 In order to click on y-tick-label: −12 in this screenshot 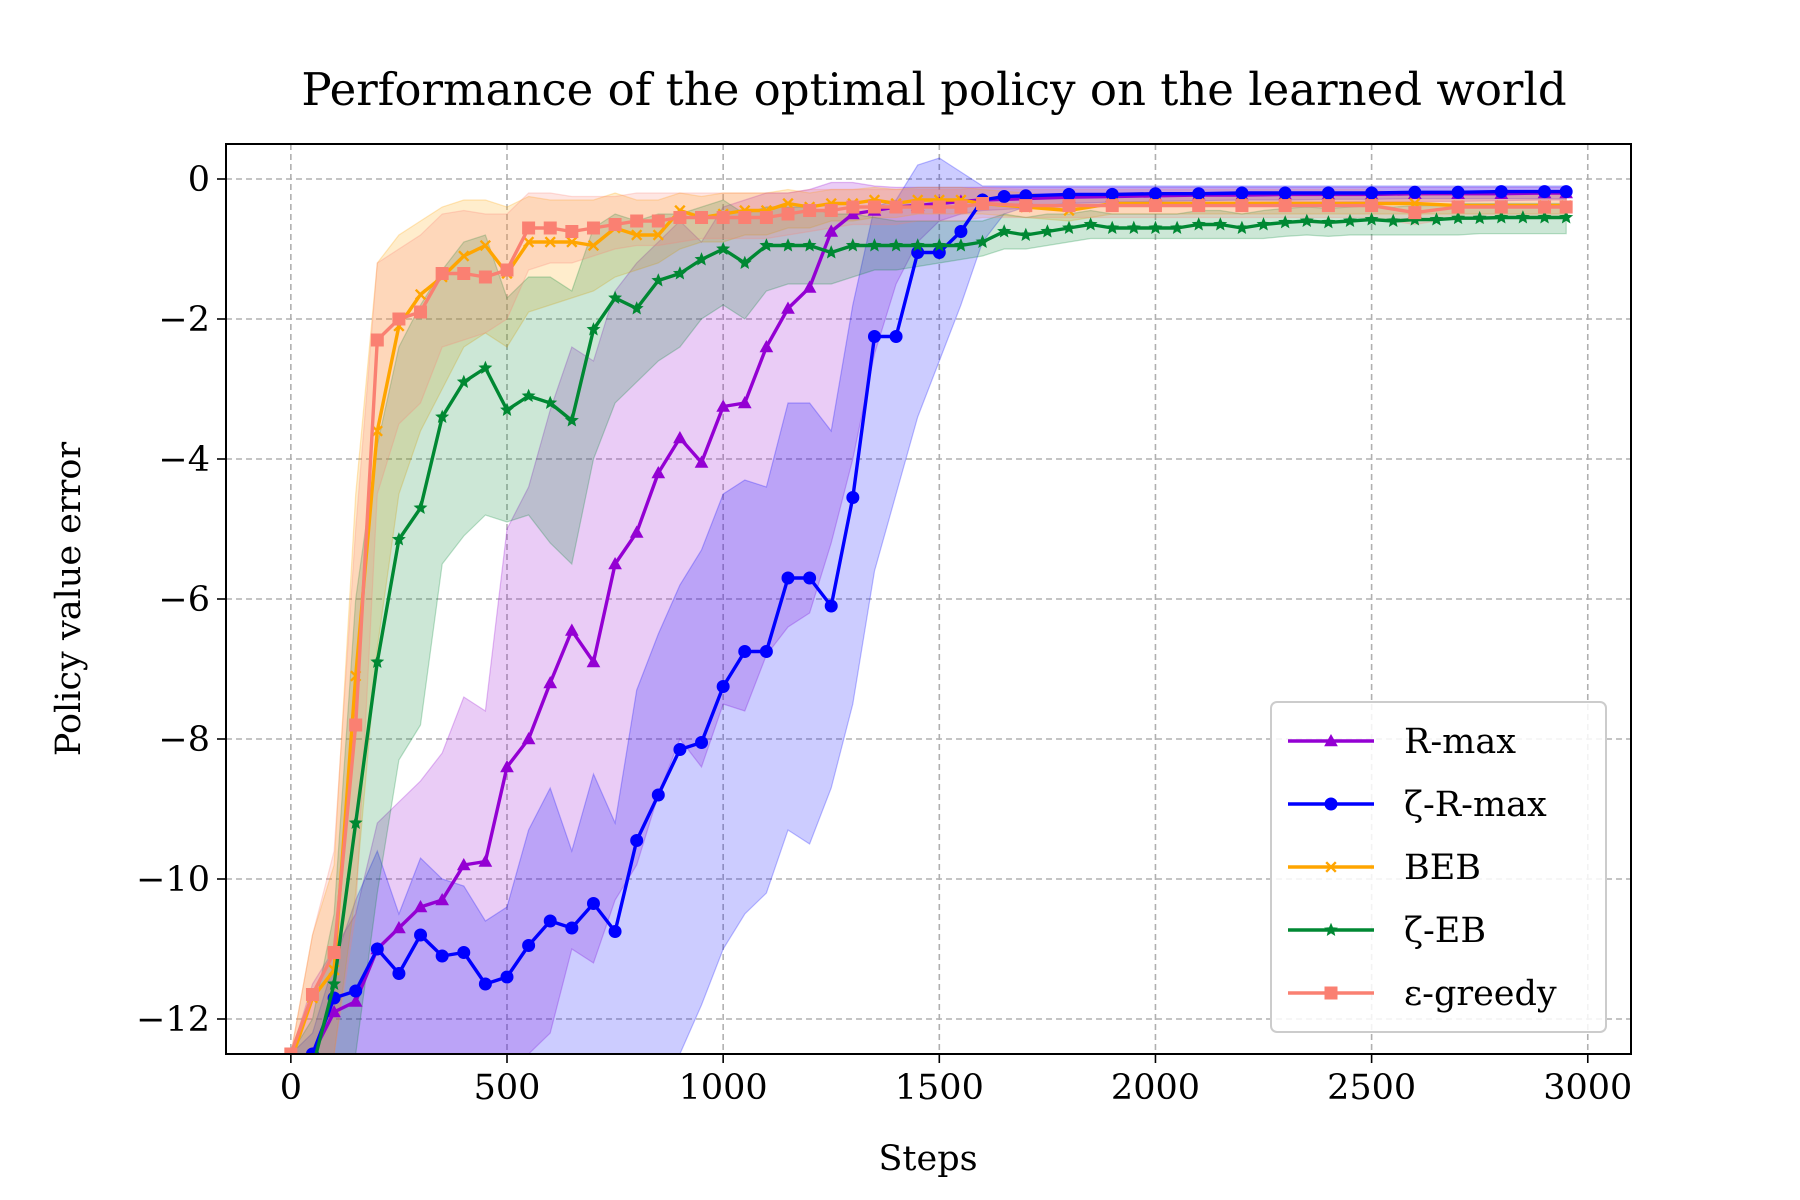, I will do `click(173, 1020)`.